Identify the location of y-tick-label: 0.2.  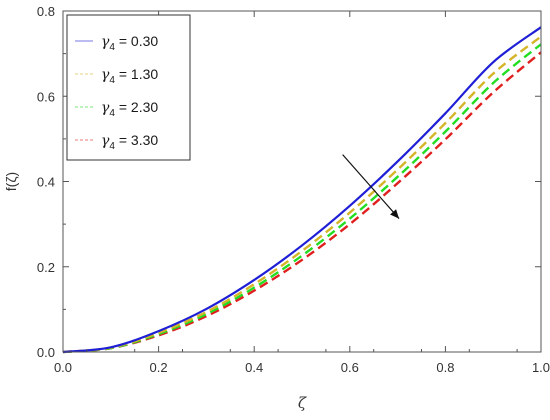
(46, 267).